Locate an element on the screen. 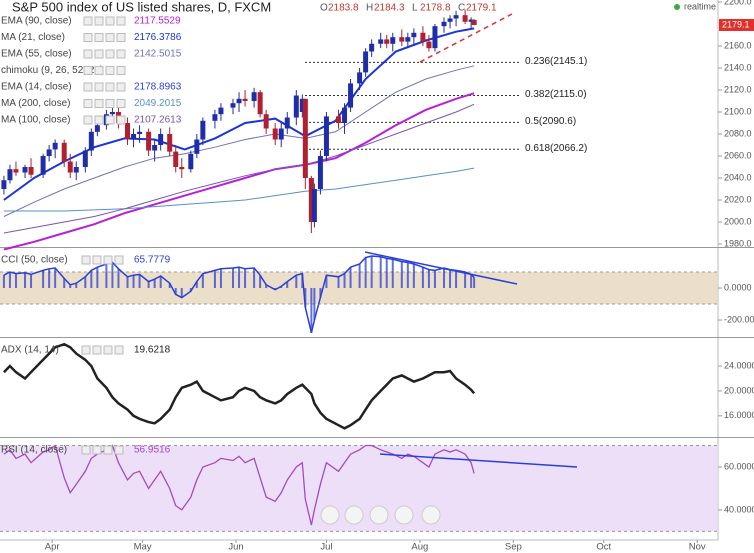 The image size is (754, 553). ohlc-key: H is located at coordinates (369, 8).